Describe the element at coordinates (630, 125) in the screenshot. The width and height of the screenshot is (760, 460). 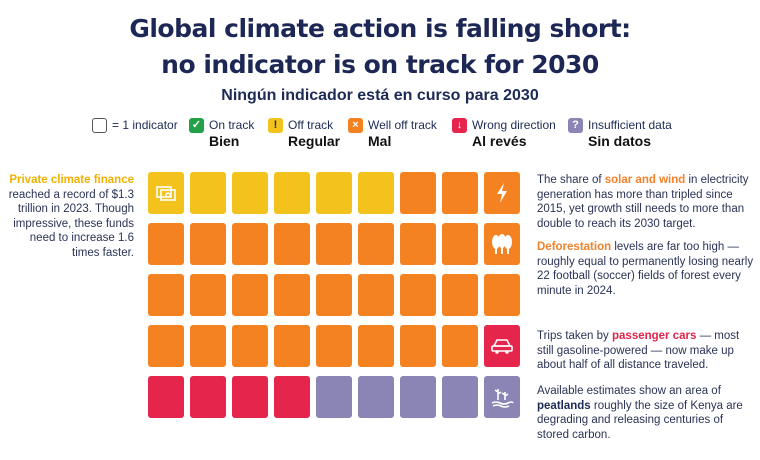
I see `legend-label: Insufficient data` at that location.